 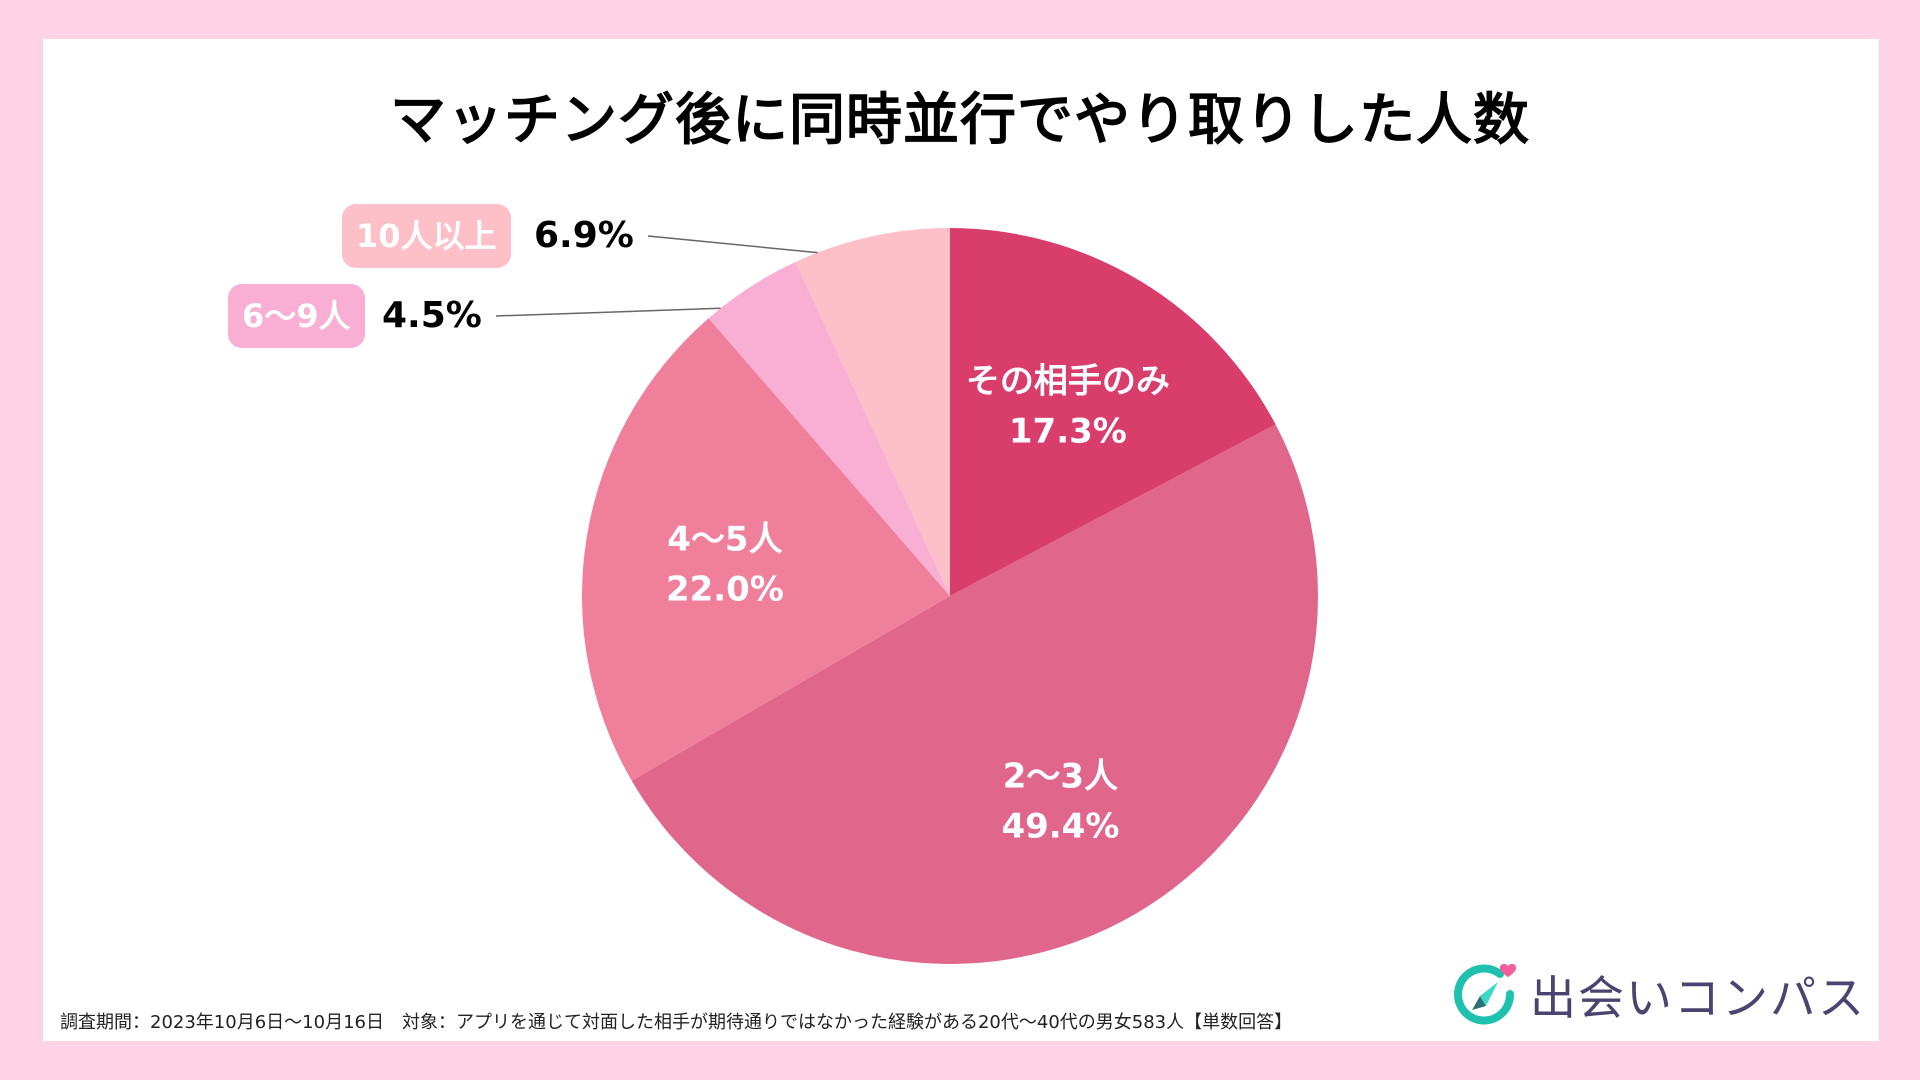 I want to click on slice-label-10plus: 10人以上, so click(x=426, y=236).